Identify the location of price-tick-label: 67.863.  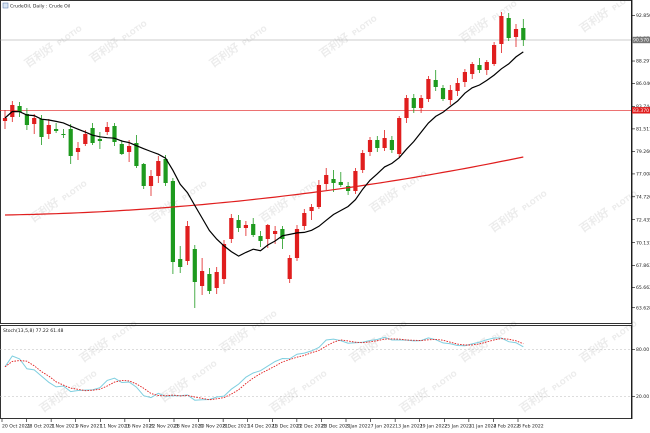
(643, 266).